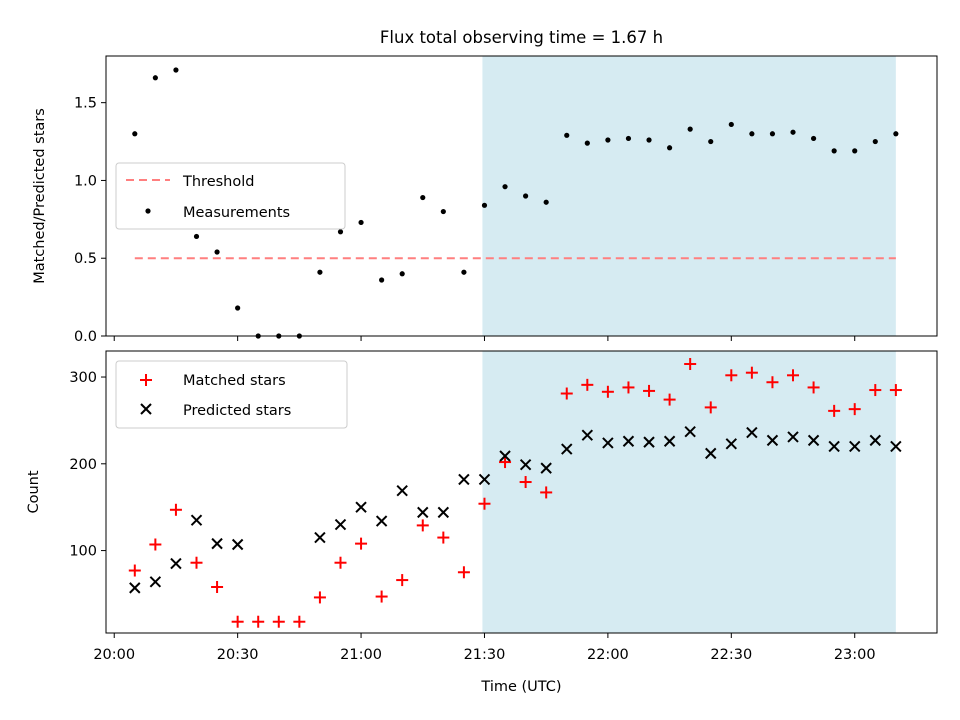 This screenshot has height=720, width=960. I want to click on x-tick-label: 20:30, so click(238, 655).